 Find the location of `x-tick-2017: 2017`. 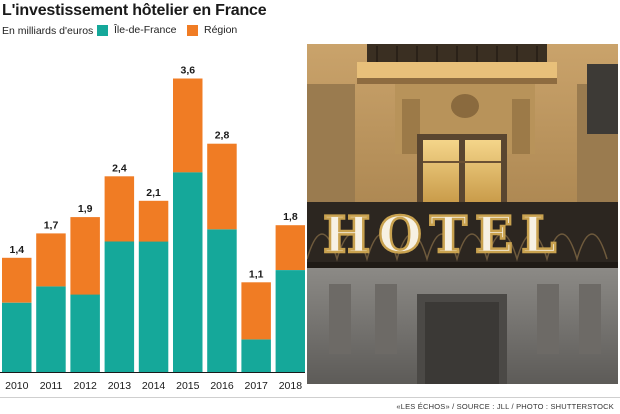

x-tick-2017: 2017 is located at coordinates (257, 386).